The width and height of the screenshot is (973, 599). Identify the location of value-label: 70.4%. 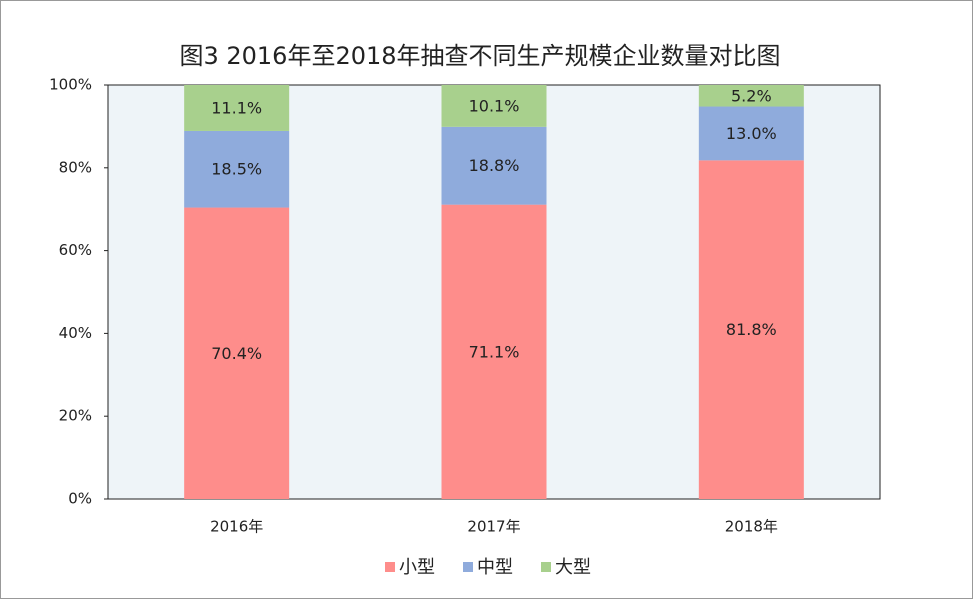
(236, 353).